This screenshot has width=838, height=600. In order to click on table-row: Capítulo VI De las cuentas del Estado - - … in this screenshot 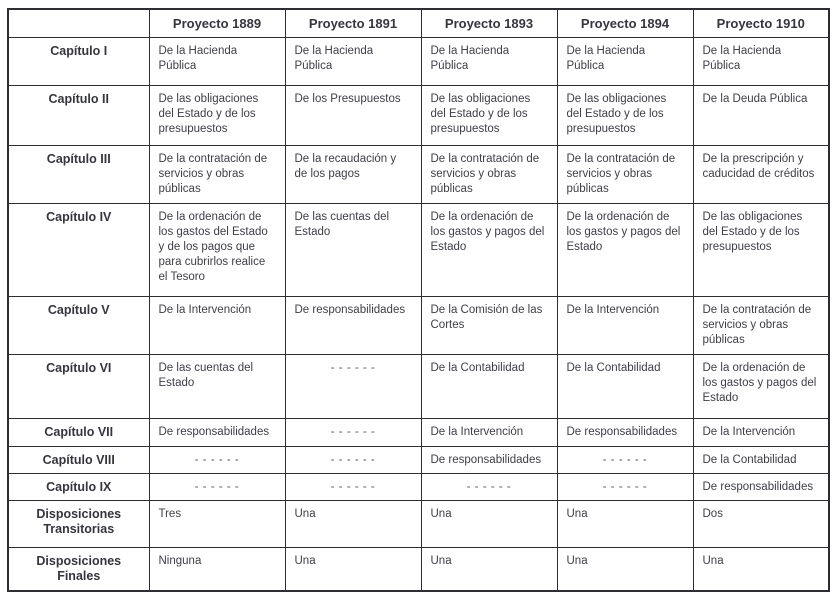, I will do `click(418, 386)`.